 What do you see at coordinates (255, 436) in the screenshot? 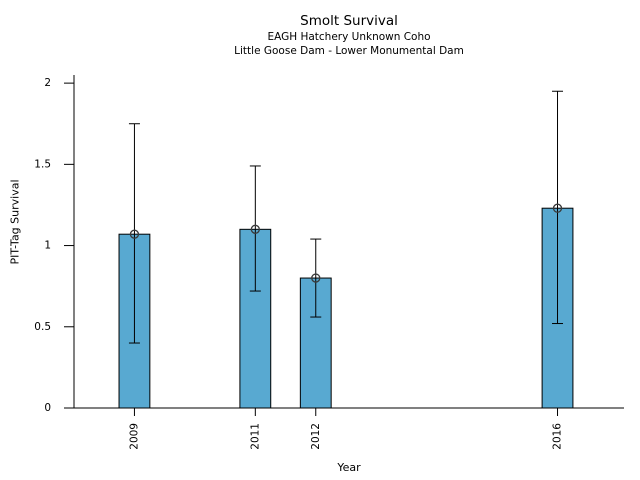
I see `x-tick-label-2011: 2011` at bounding box center [255, 436].